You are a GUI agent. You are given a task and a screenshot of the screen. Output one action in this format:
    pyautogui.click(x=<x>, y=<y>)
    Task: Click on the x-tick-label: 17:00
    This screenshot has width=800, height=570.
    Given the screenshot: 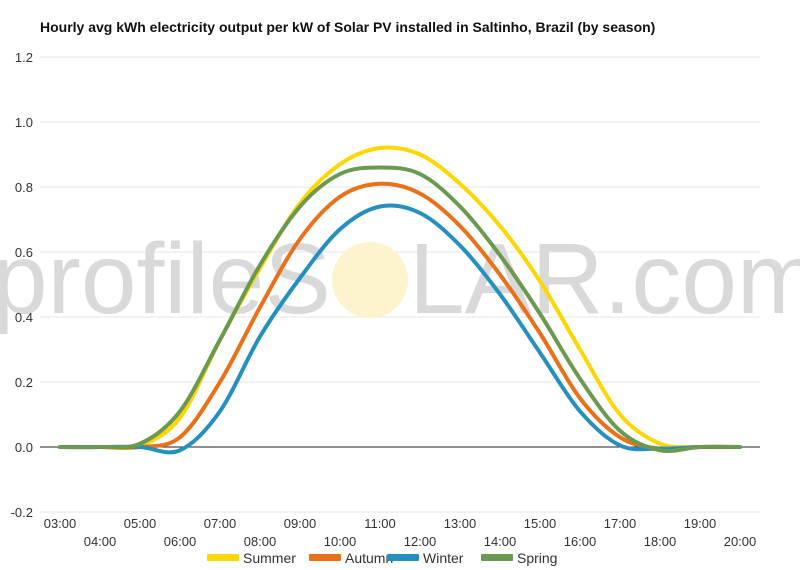 What is the action you would take?
    pyautogui.click(x=620, y=523)
    